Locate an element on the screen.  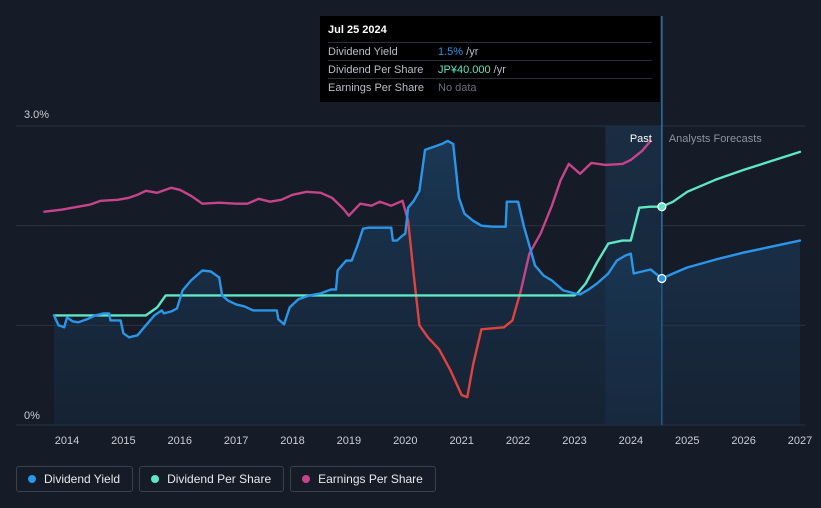
earnings-per-share-line-dip is located at coordinates (464, 309).